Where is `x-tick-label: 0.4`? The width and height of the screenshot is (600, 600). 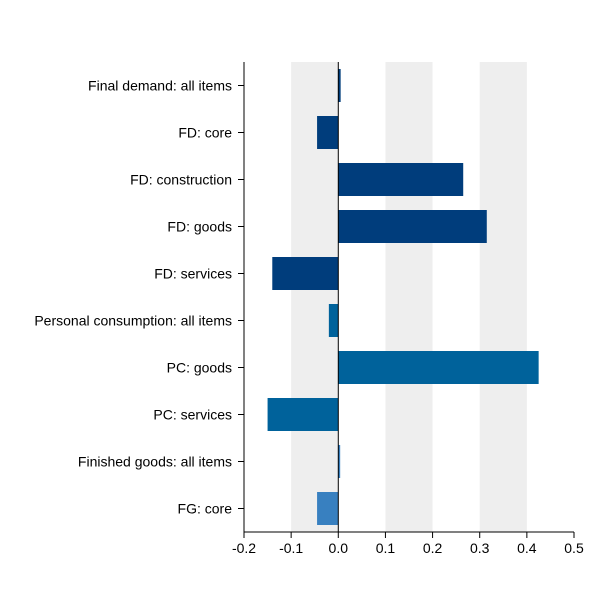 x-tick-label: 0.4 is located at coordinates (527, 548).